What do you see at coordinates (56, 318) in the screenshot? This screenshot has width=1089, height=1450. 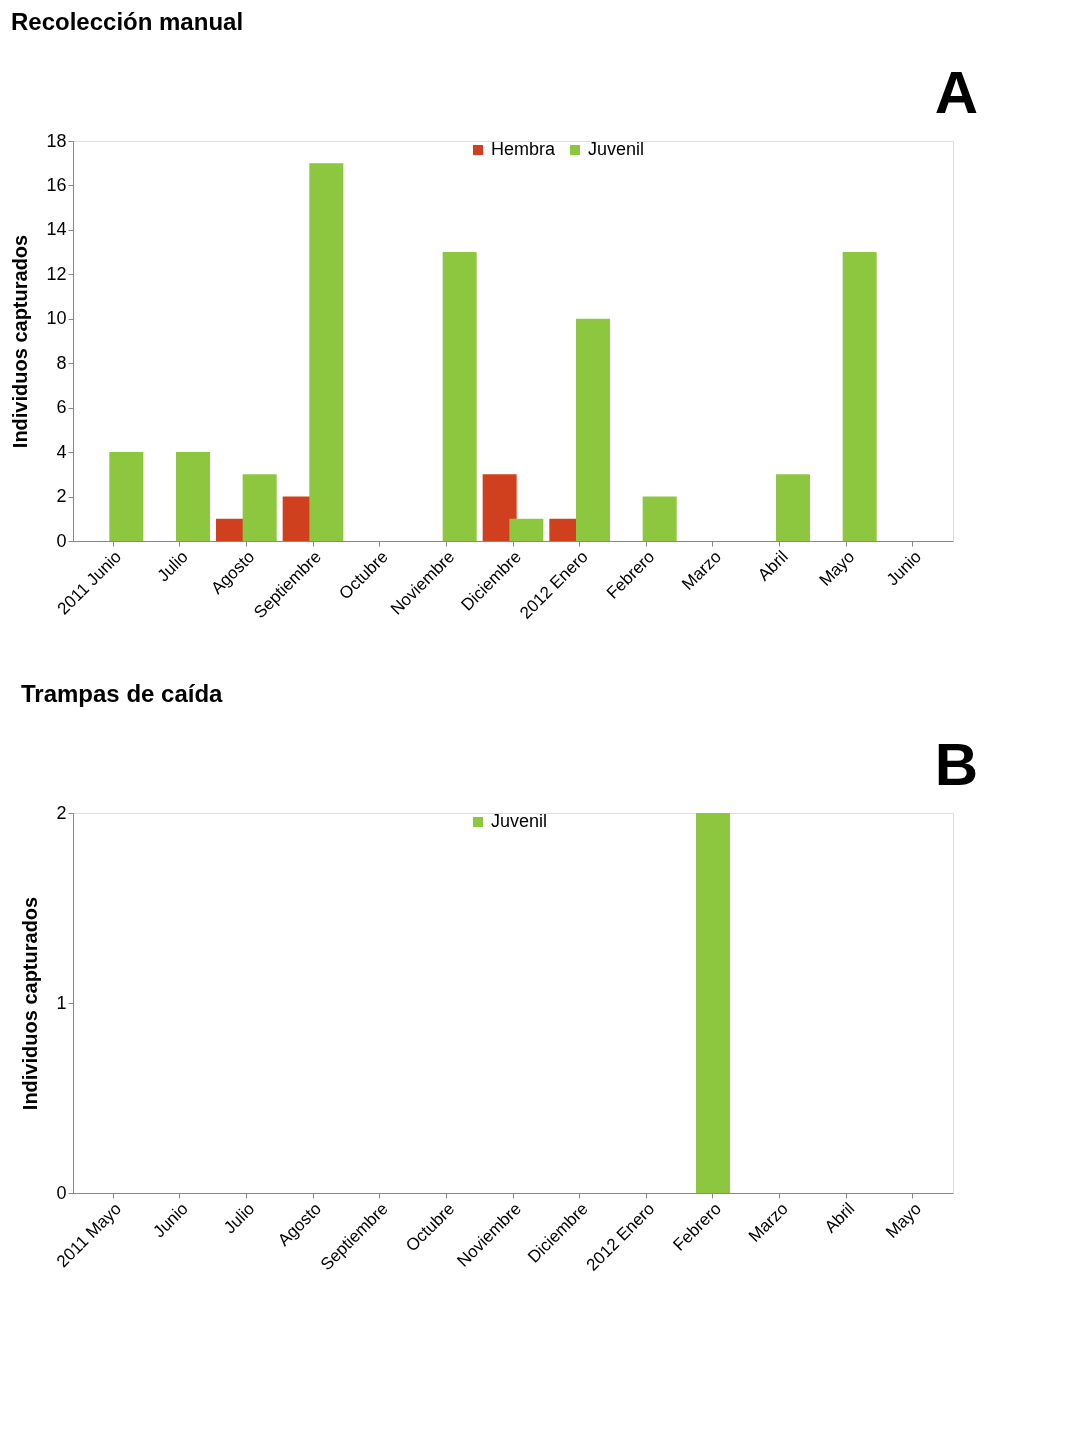 I see `y-tick-label: 10` at bounding box center [56, 318].